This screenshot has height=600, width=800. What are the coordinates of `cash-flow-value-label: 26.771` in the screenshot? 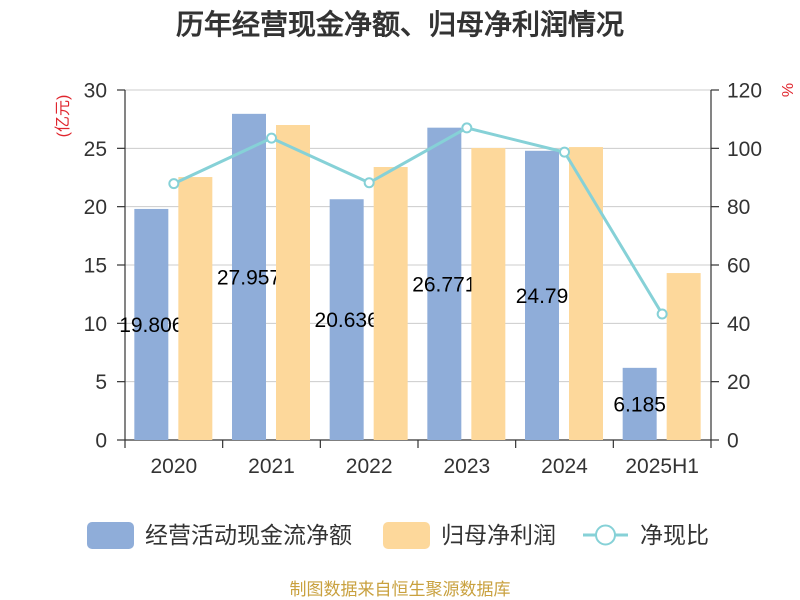 It's located at (444, 284).